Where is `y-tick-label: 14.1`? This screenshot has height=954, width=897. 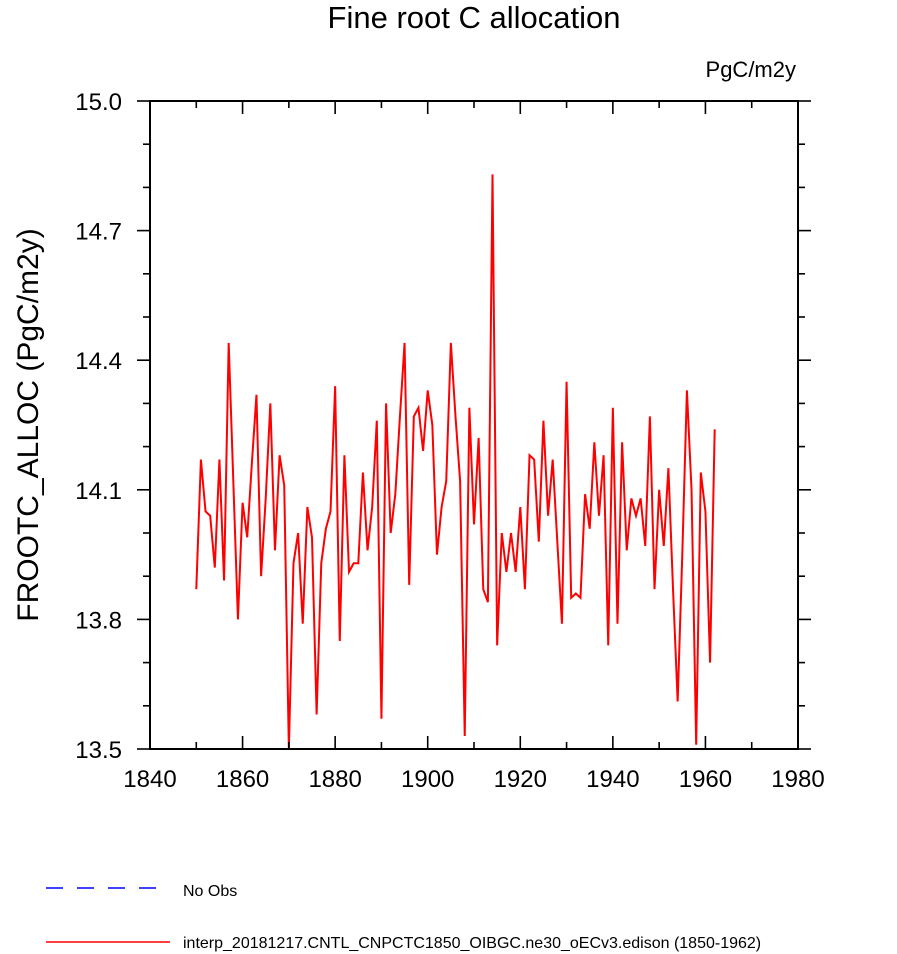 y-tick-label: 14.1 is located at coordinates (98, 491).